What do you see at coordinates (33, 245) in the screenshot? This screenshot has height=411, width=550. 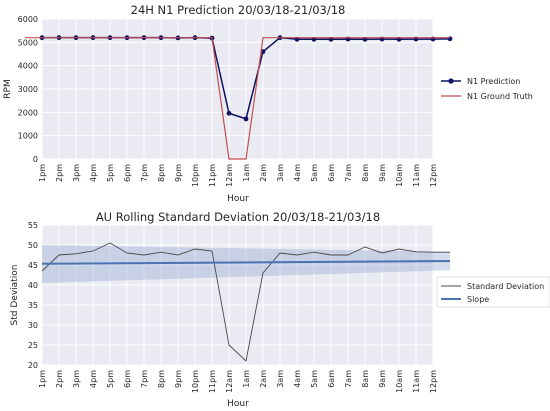 I see `y-tick-label: 50` at bounding box center [33, 245].